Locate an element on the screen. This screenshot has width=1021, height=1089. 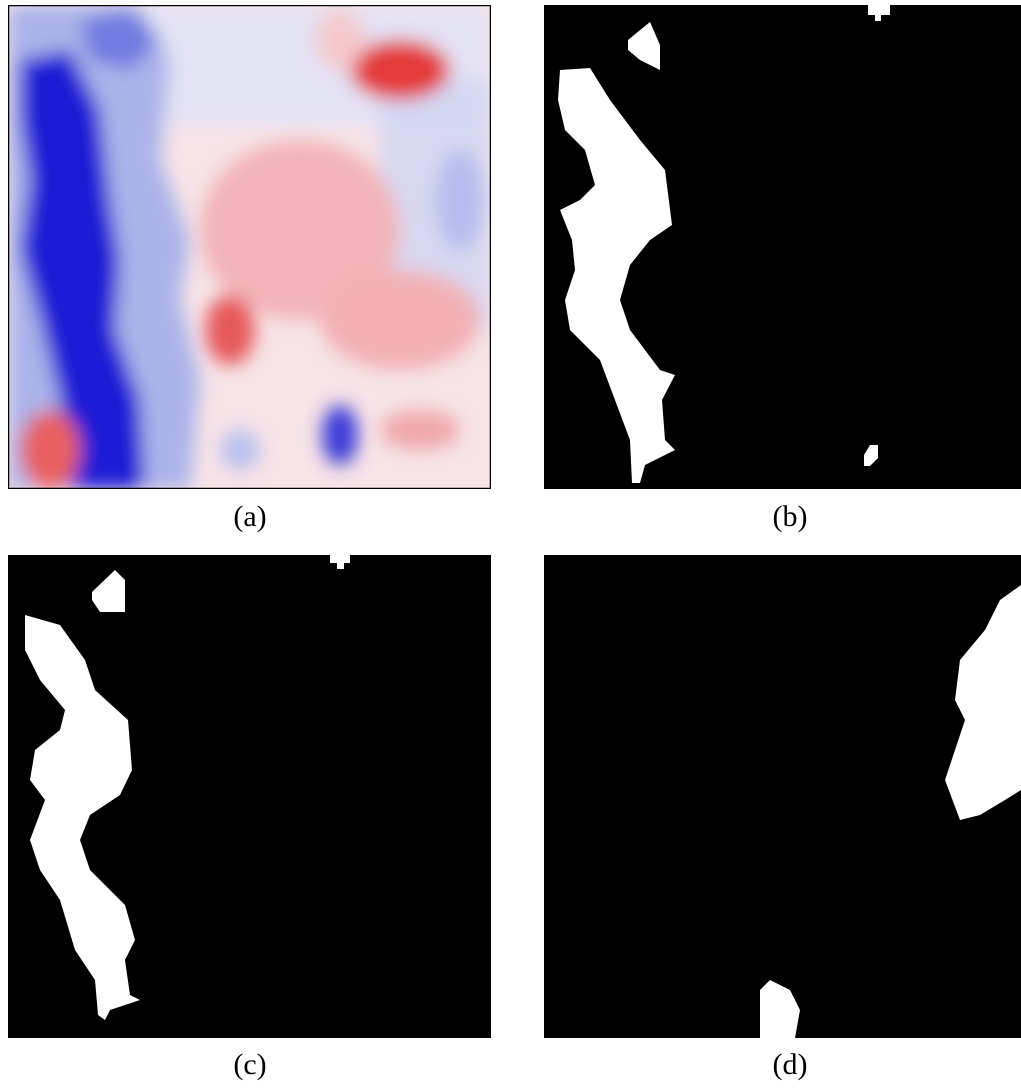
panel-label: (d) is located at coordinates (790, 1064).